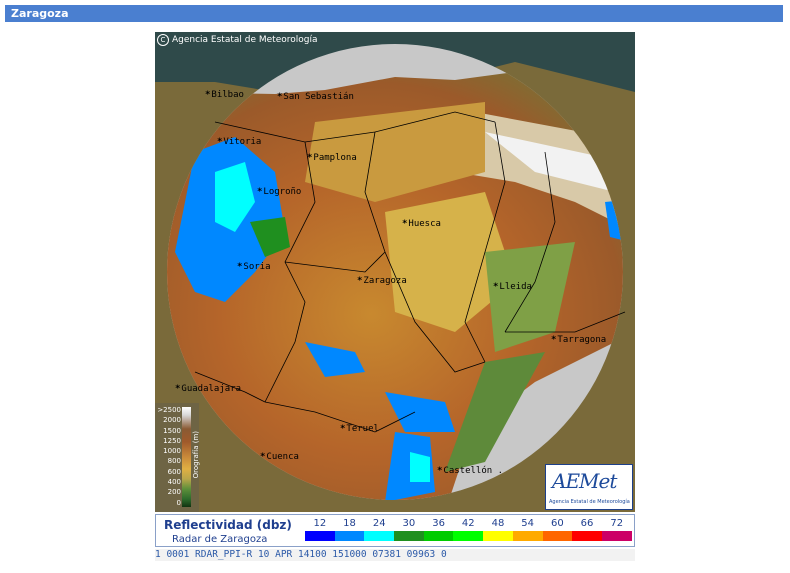 The image size is (790, 573). Describe the element at coordinates (587, 523) in the screenshot. I see `scale-label: 66` at that location.